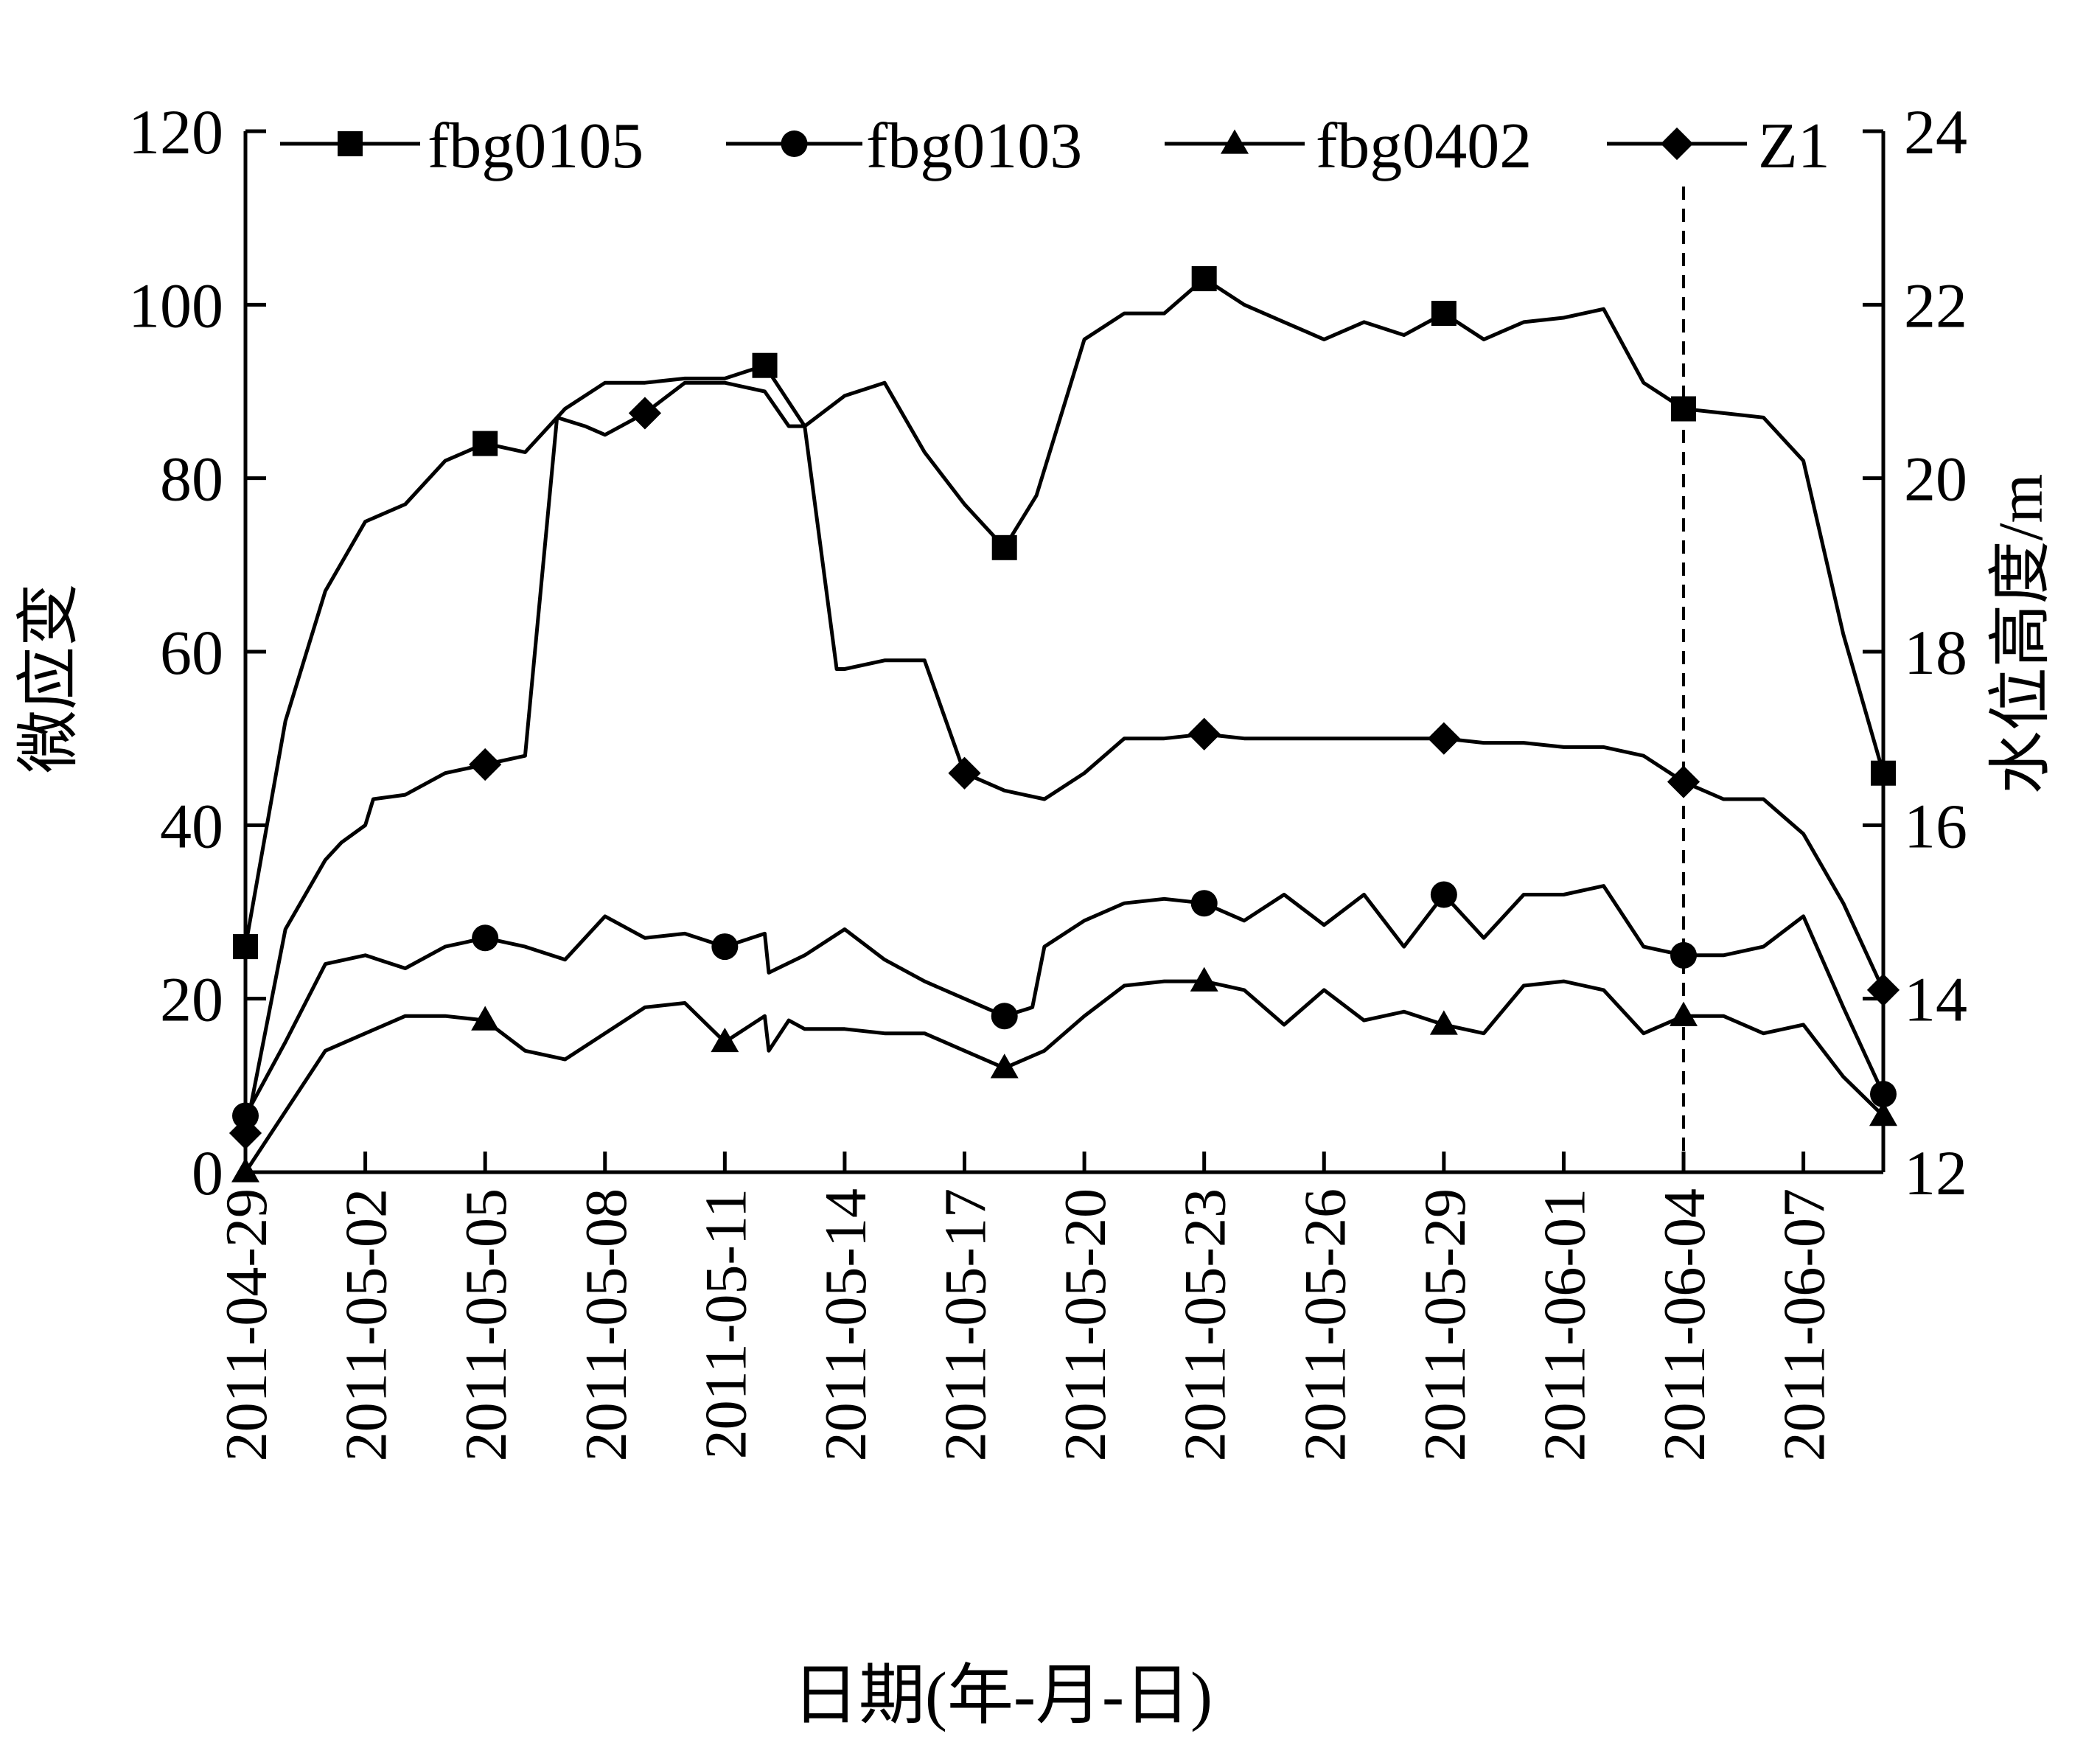  What do you see at coordinates (207, 1173) in the screenshot?
I see `y-tick-label: 0` at bounding box center [207, 1173].